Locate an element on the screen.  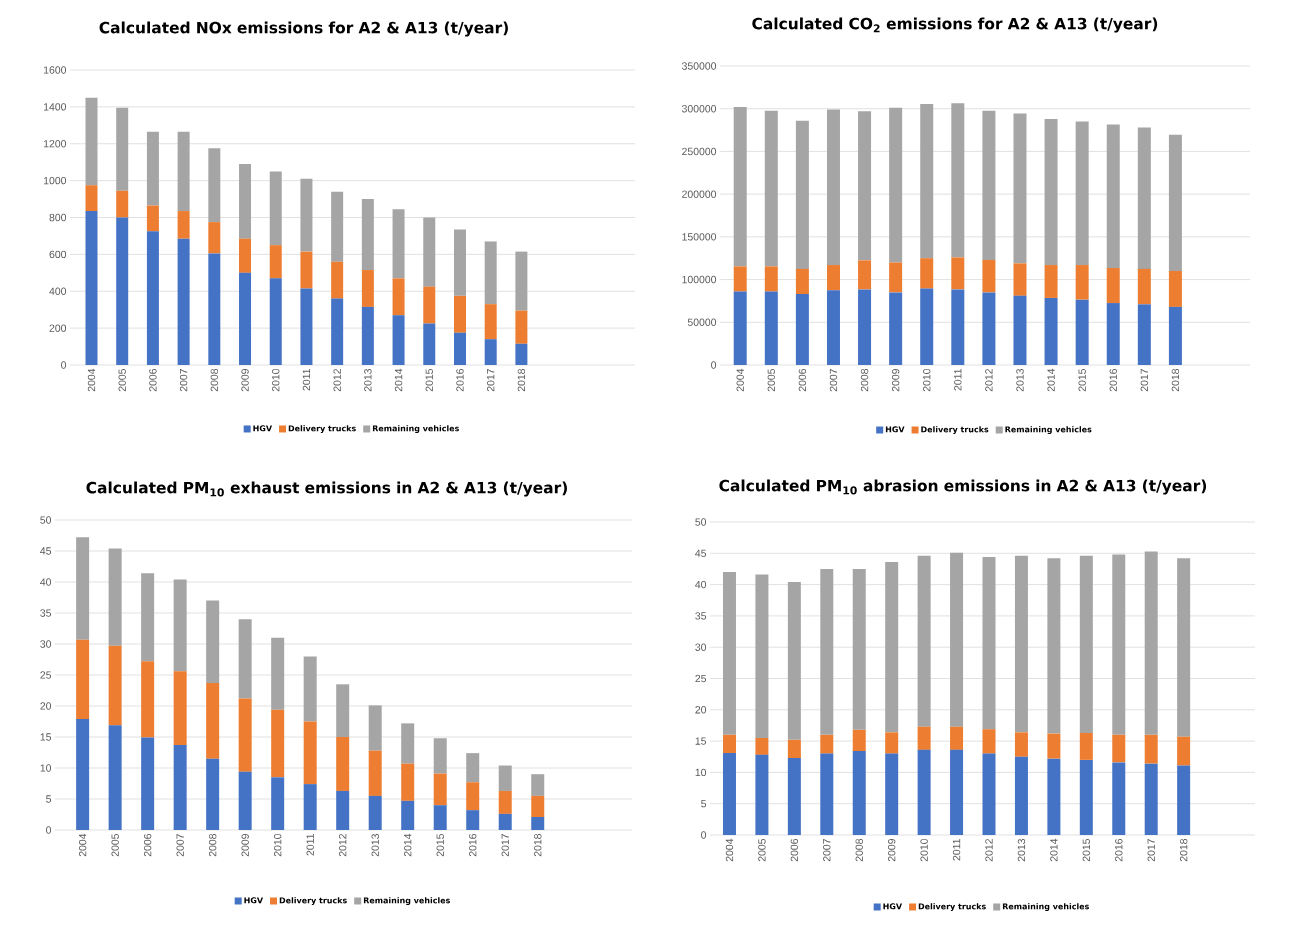
y-tick-label: 50000 is located at coordinates (702, 322).